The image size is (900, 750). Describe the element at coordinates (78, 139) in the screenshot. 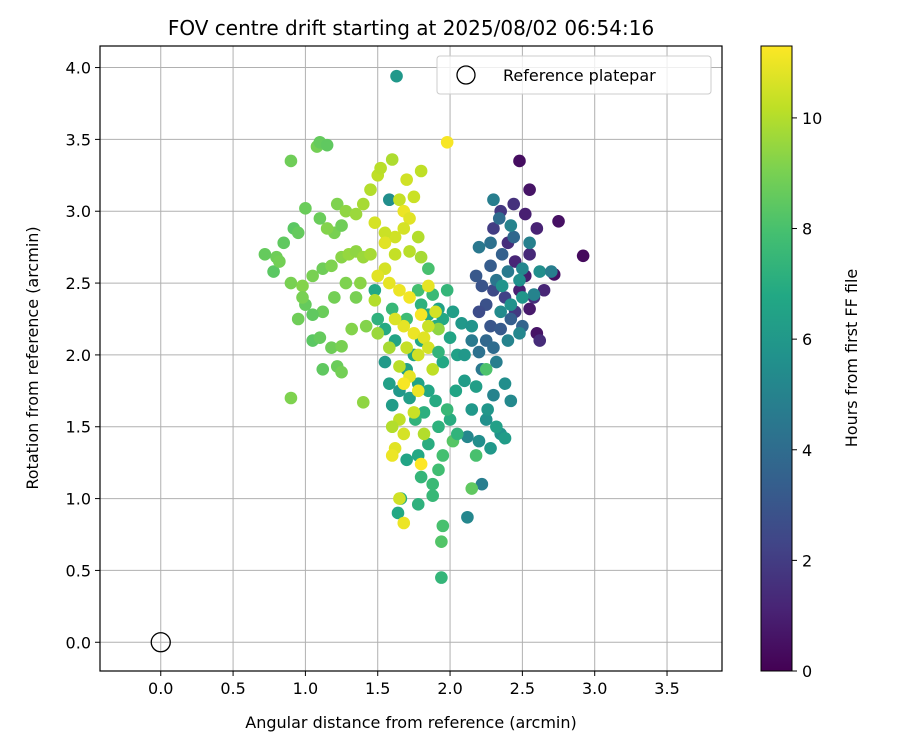

I see `y-tick-label: 3.5` at that location.